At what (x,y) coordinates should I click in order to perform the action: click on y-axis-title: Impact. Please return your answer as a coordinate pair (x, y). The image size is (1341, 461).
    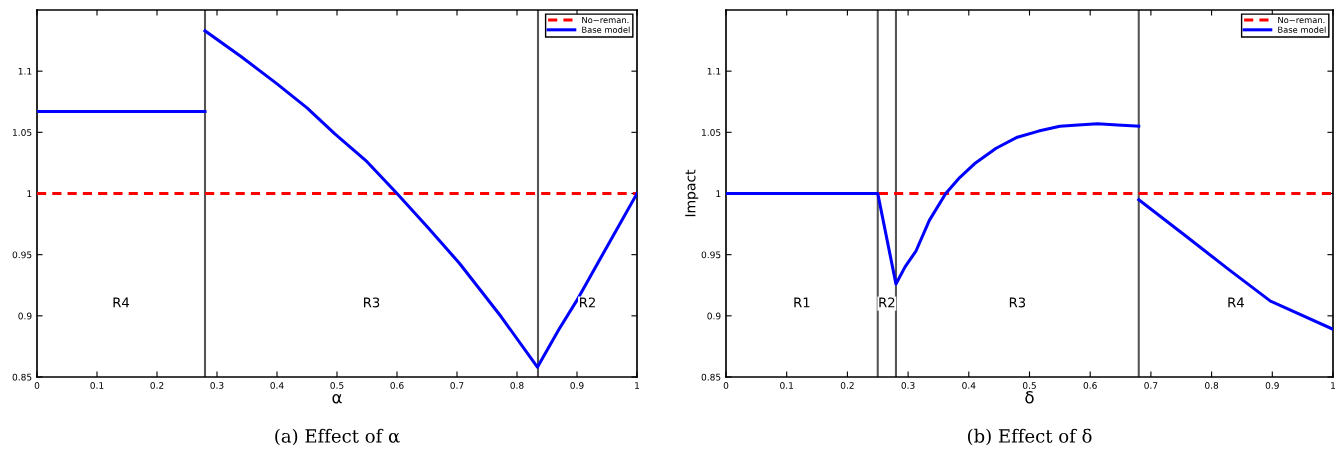
    Looking at the image, I should click on (692, 193).